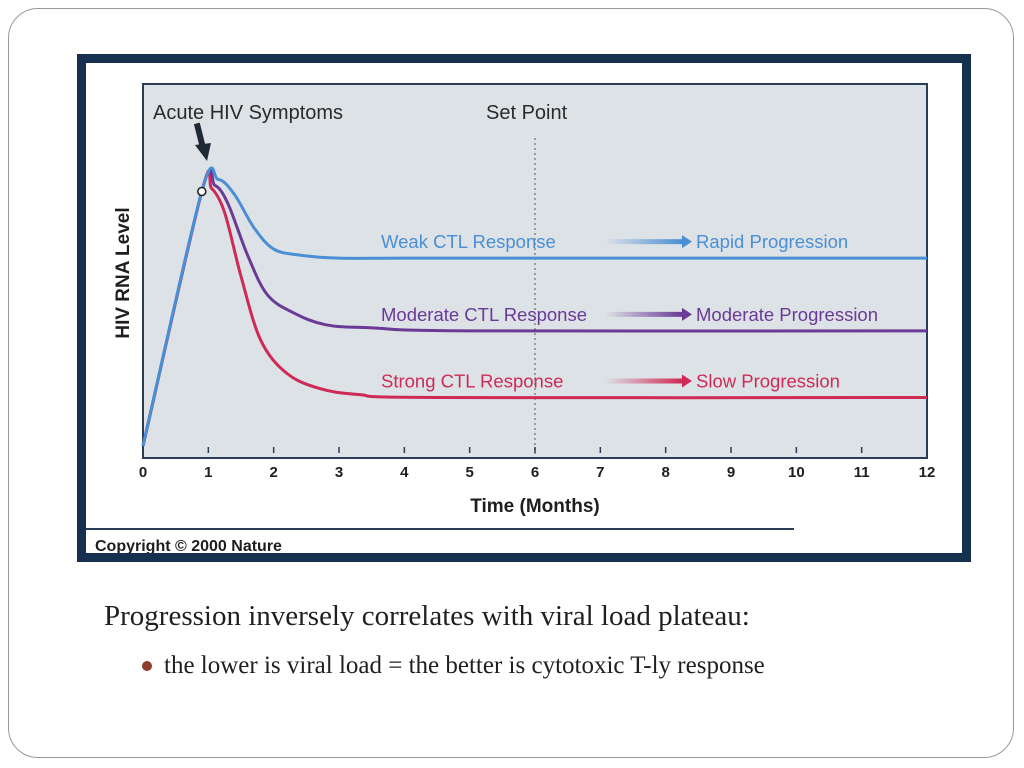 This screenshot has height=768, width=1024. Describe the element at coordinates (203, 152) in the screenshot. I see `acute-arrow-head` at that location.